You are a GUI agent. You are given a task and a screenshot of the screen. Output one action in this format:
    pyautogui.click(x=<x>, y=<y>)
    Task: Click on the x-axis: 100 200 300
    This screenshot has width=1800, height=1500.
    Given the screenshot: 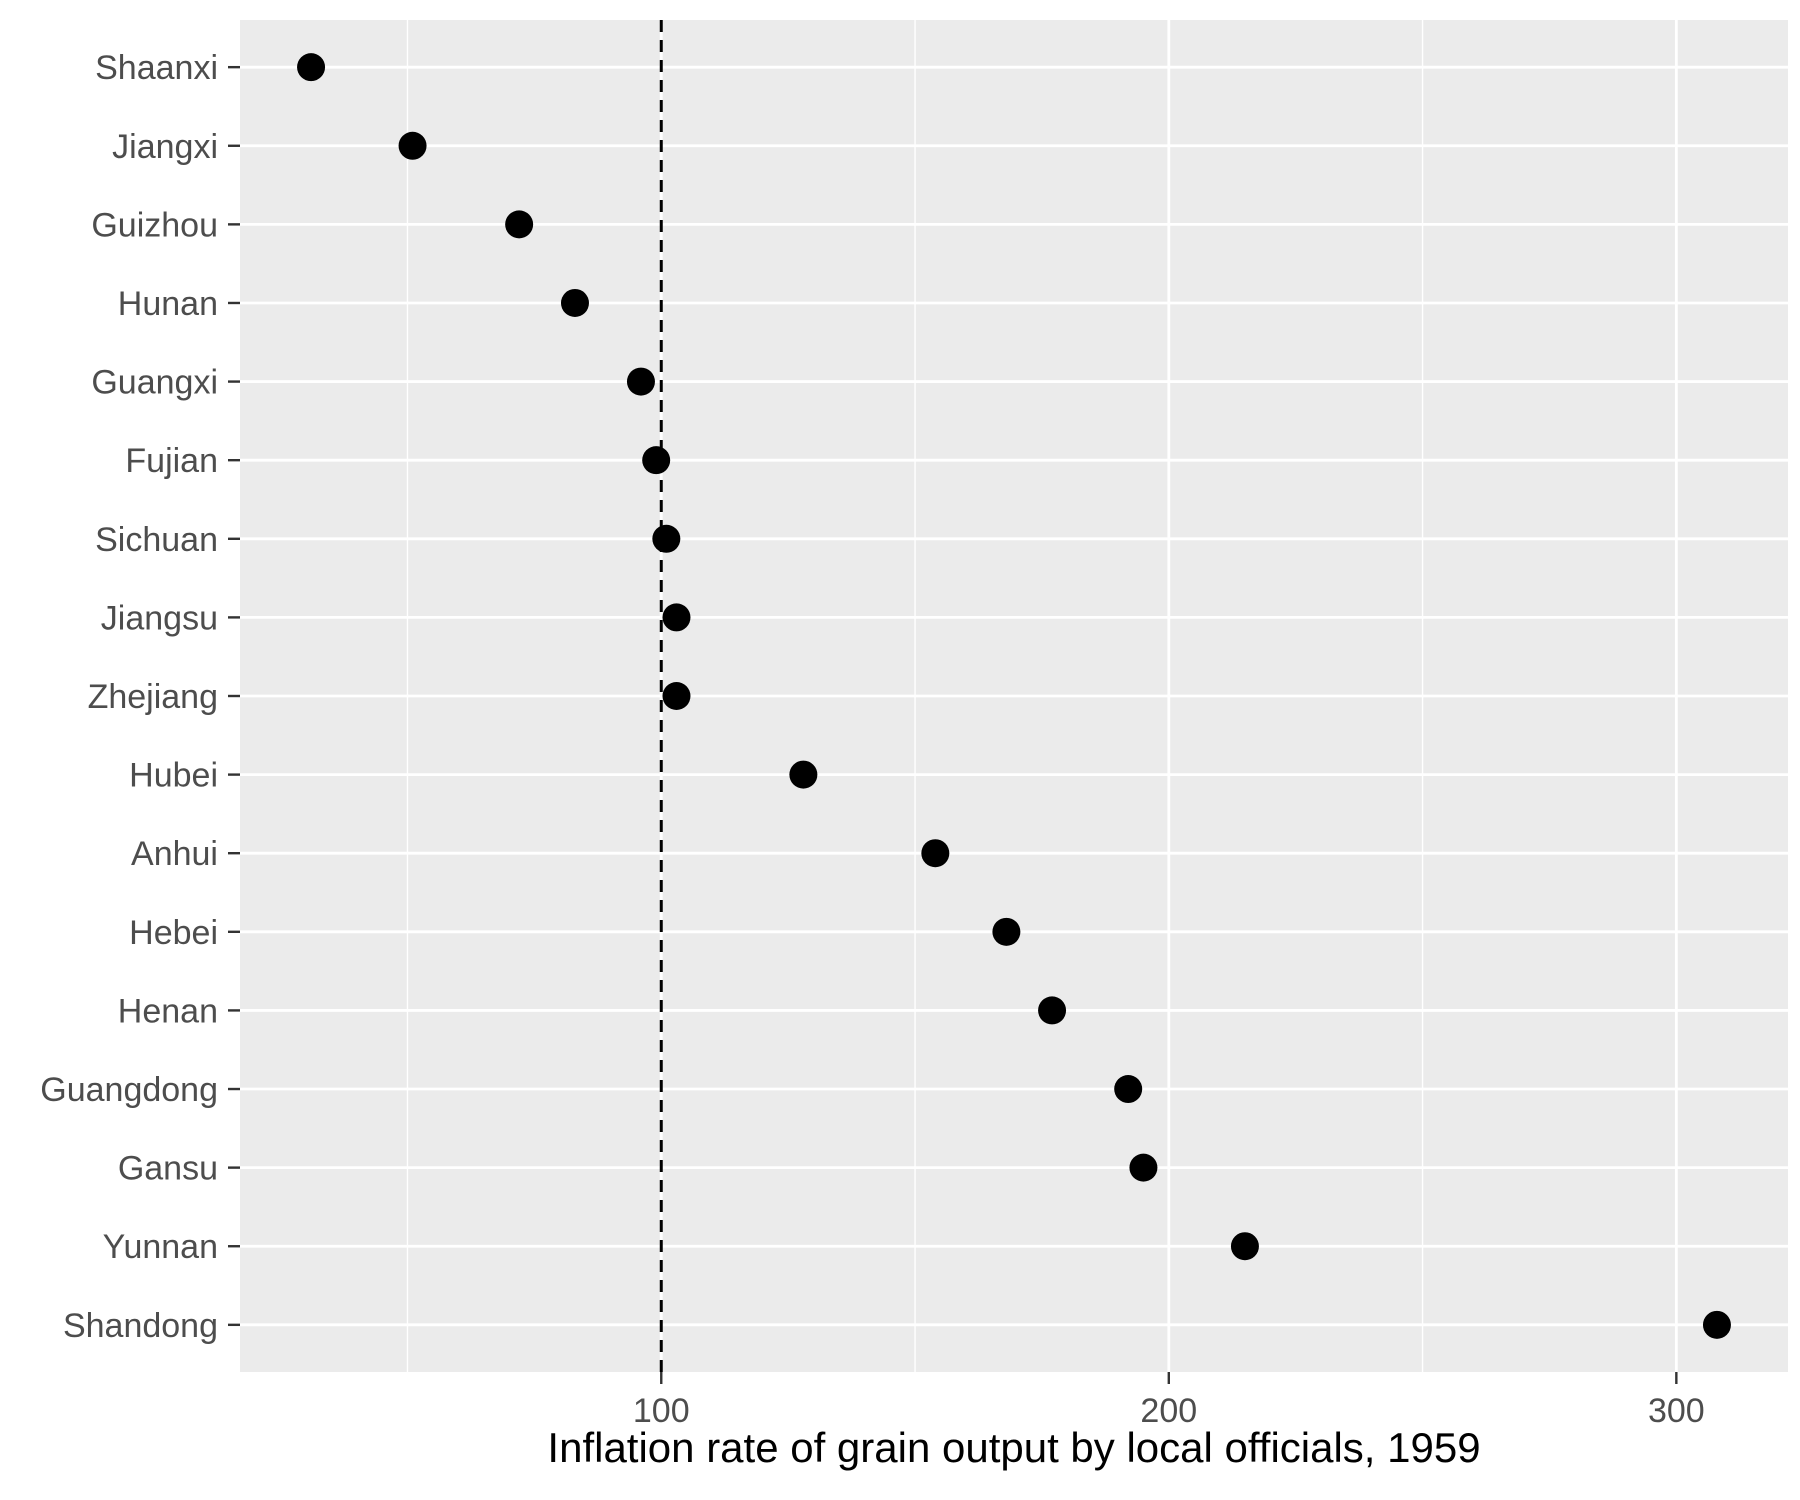 What is the action you would take?
    pyautogui.click(x=1169, y=1401)
    